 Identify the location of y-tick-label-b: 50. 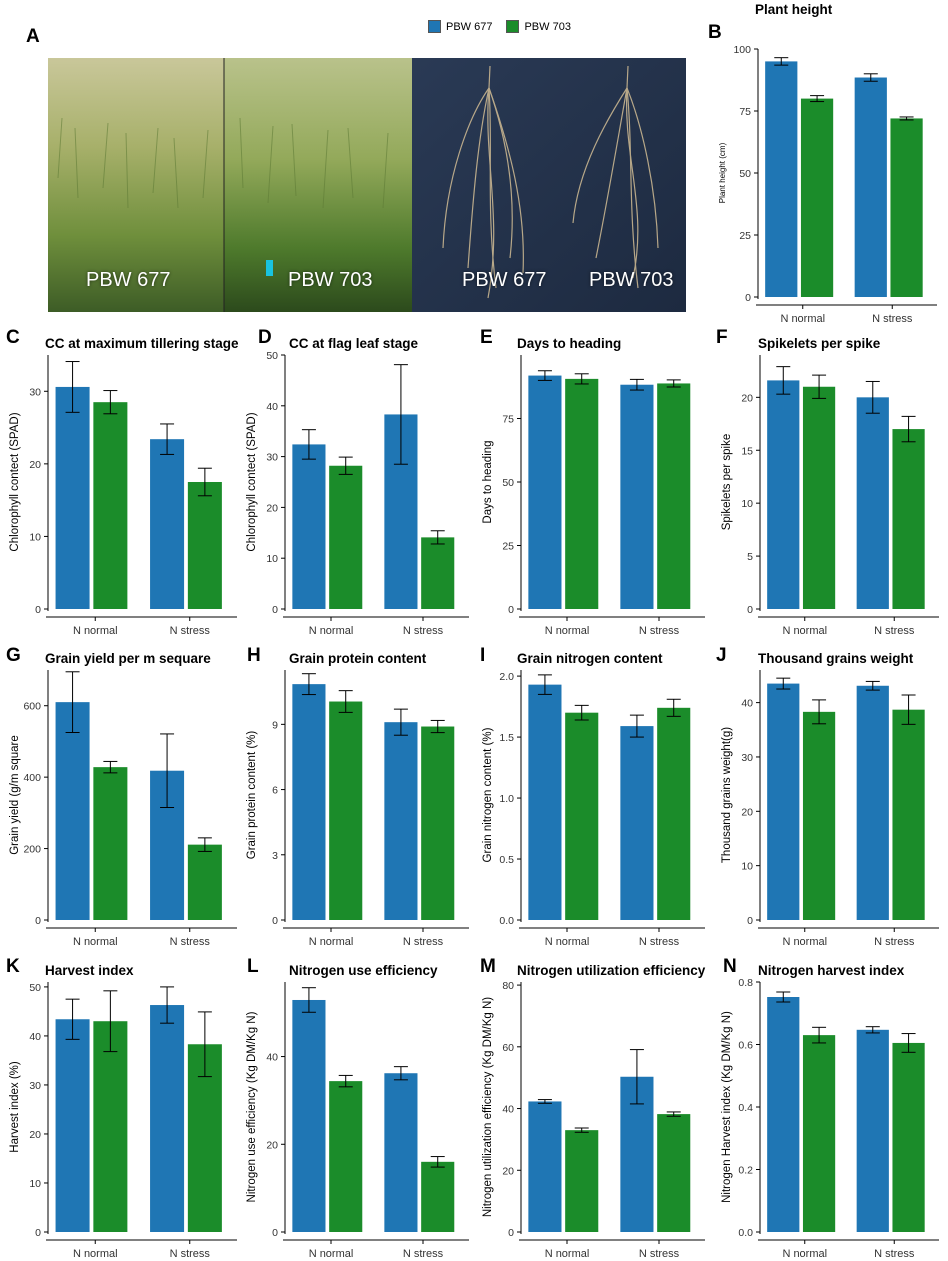
(745, 174).